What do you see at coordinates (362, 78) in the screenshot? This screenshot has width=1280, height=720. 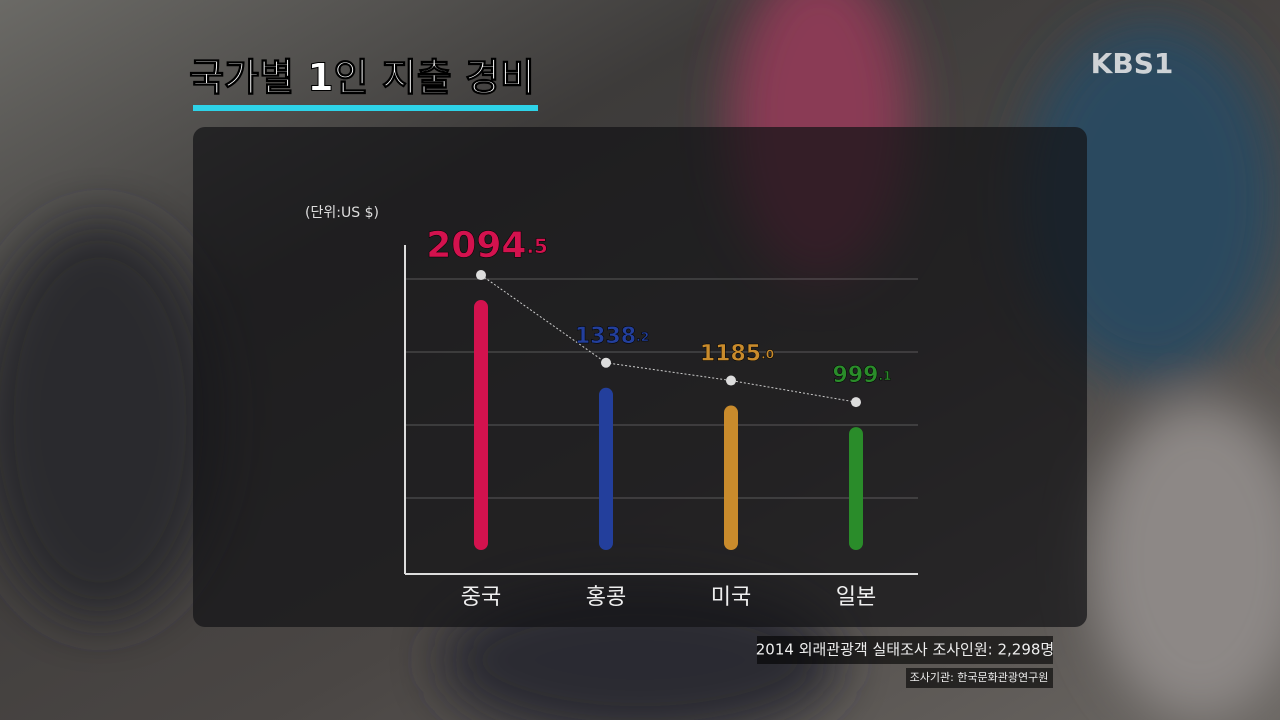 I see `chart-title: 국가별 1인 지출 경비` at bounding box center [362, 78].